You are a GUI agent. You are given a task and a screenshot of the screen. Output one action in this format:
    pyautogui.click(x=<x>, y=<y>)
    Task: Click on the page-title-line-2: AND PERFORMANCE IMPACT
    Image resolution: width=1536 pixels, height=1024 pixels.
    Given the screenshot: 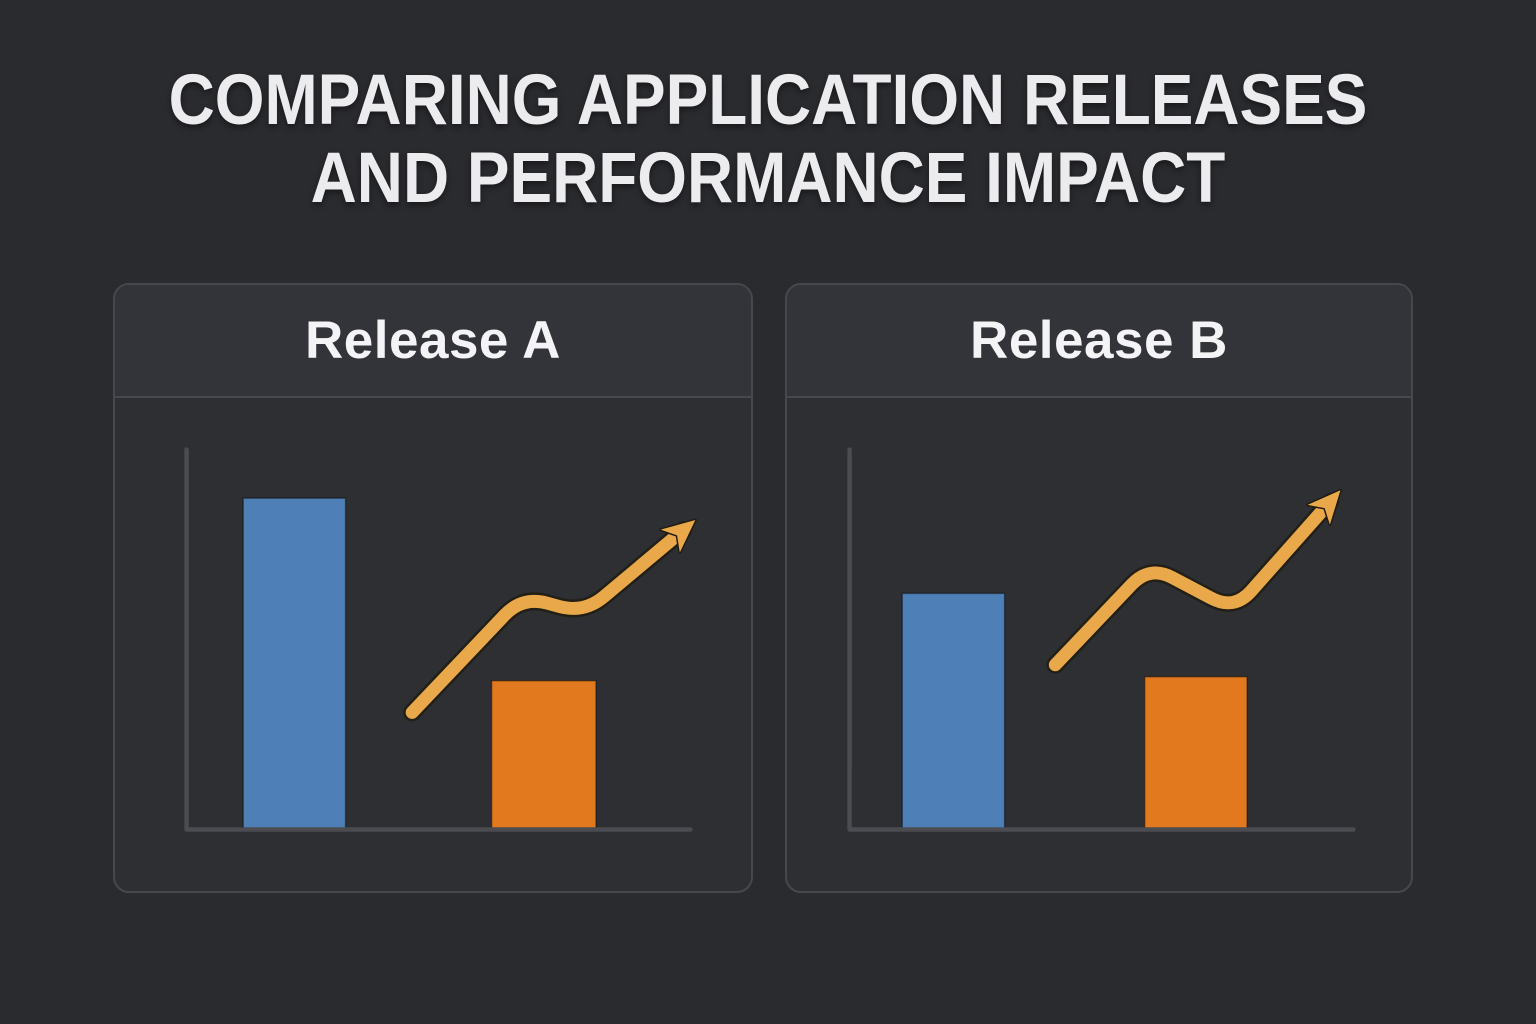 What is the action you would take?
    pyautogui.click(x=768, y=179)
    